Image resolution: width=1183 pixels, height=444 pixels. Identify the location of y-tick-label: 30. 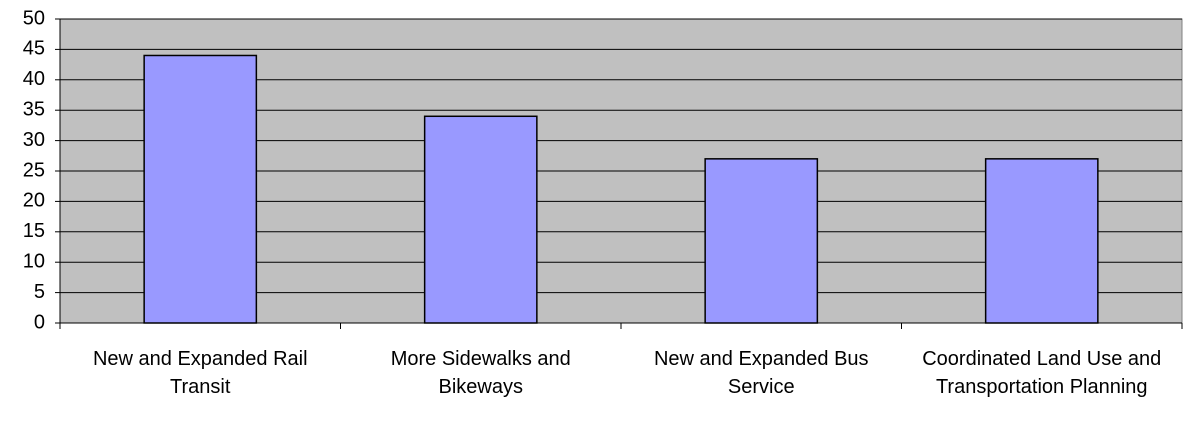
(34, 140).